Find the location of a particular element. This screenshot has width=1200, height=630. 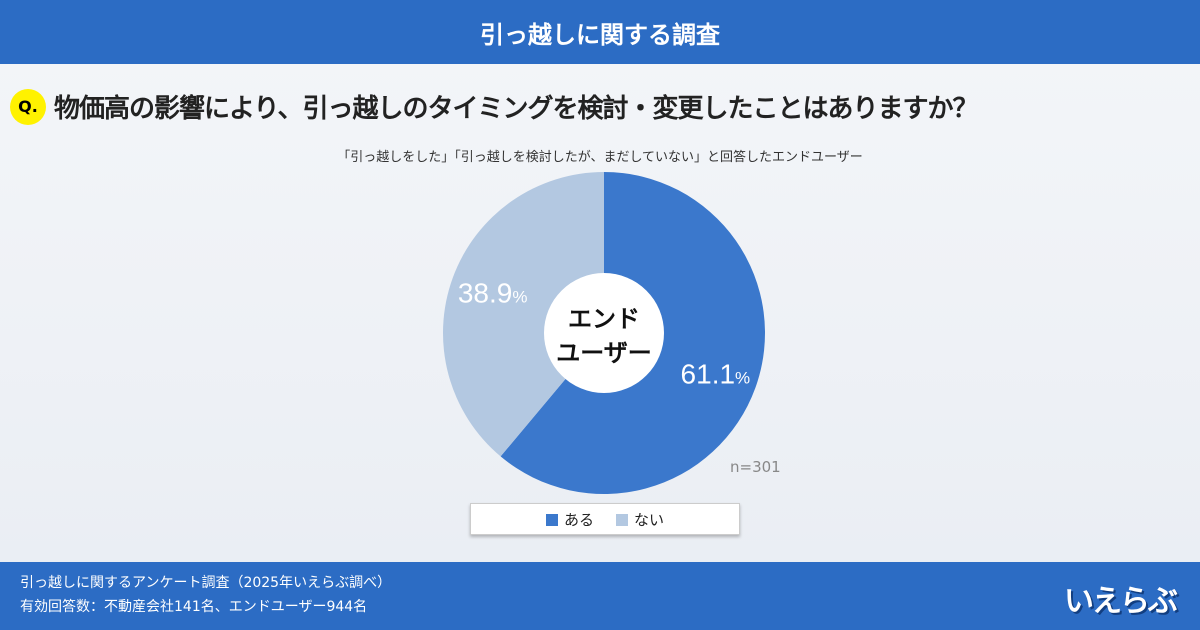

sample-size: n=301 is located at coordinates (755, 467).